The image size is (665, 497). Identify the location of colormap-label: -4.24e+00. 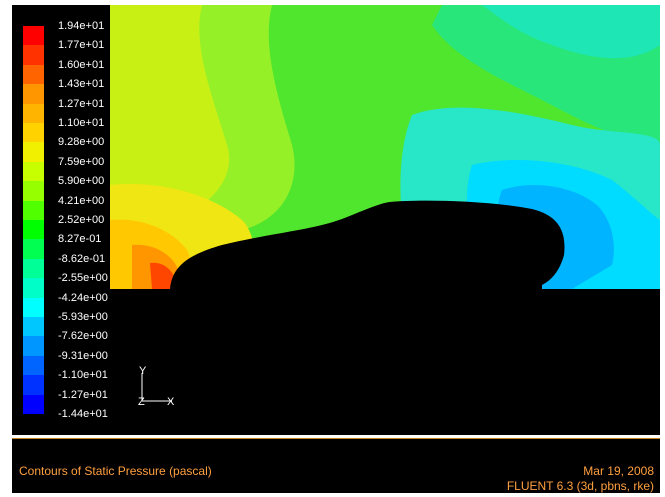
(83, 297).